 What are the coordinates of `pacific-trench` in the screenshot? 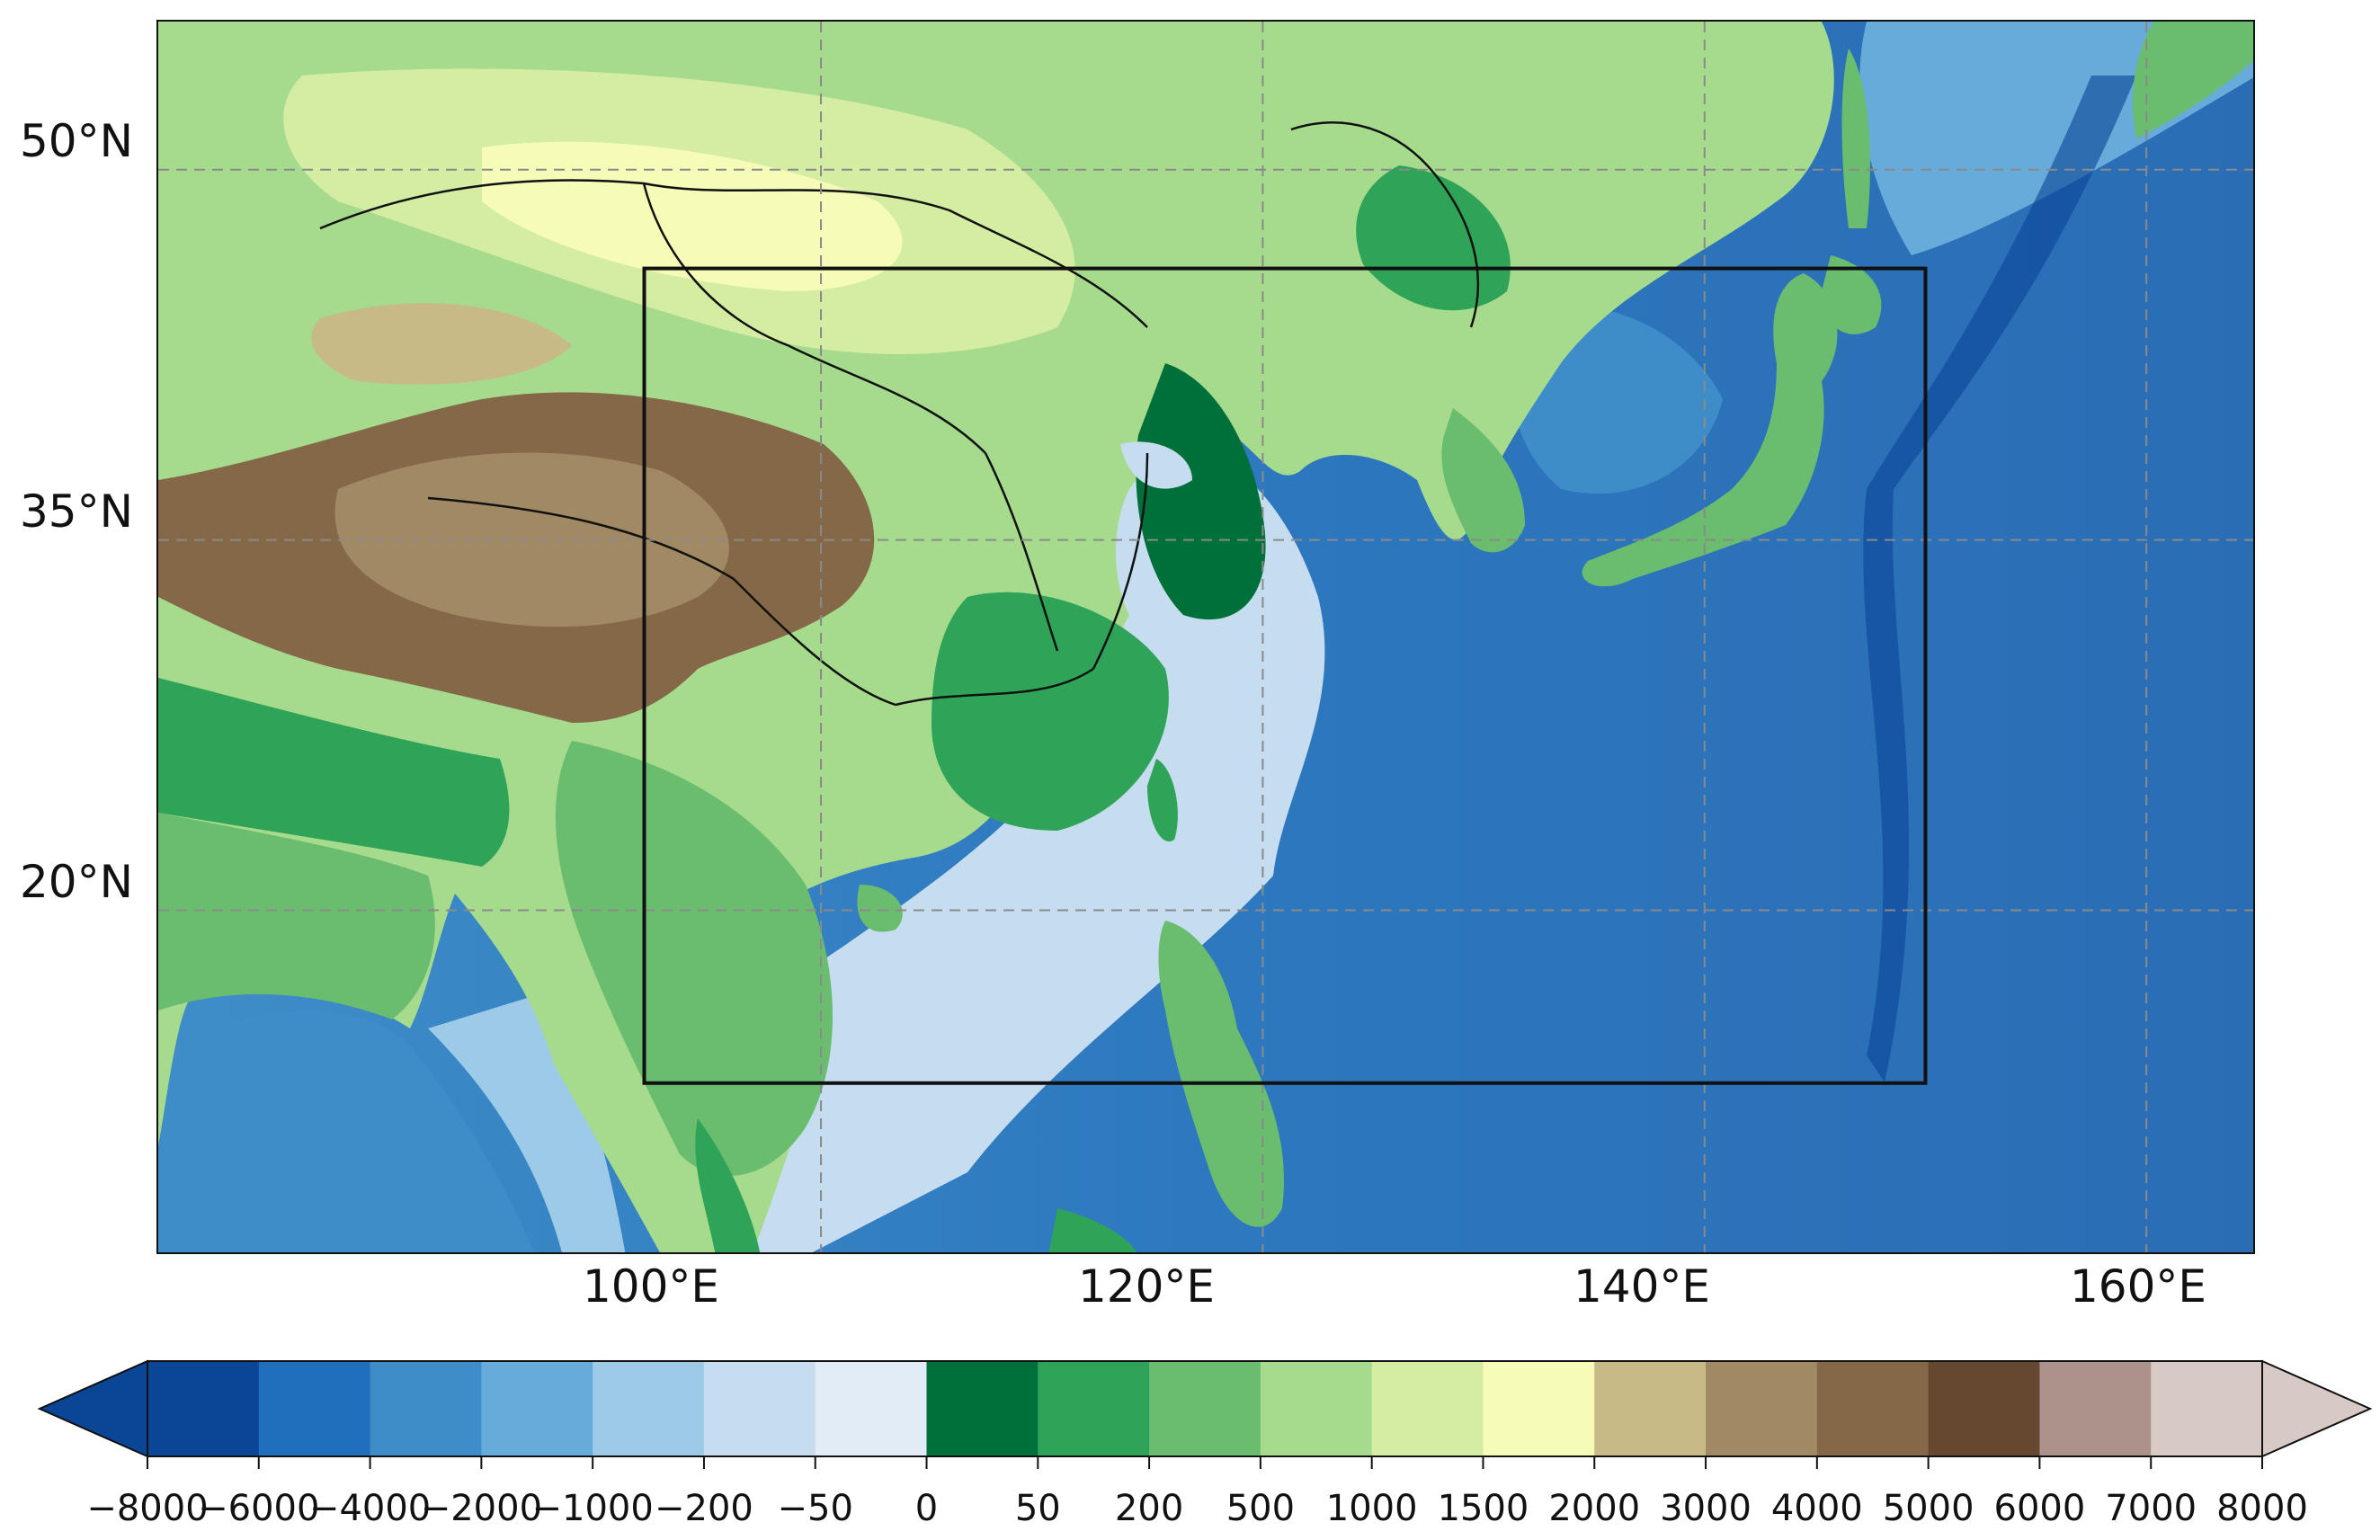 It's located at (2000, 579).